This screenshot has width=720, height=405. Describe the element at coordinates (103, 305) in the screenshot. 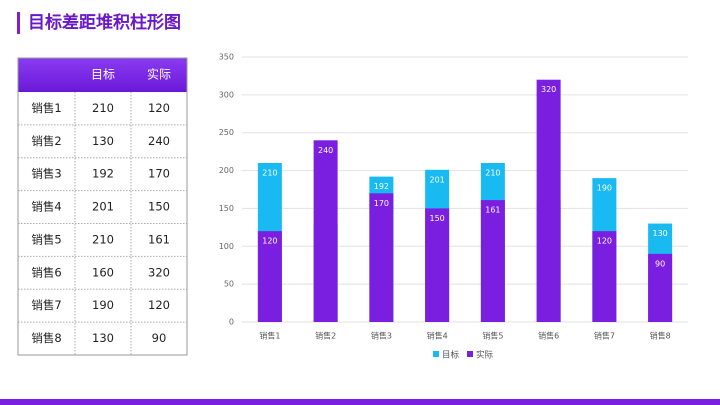

I see `table-cell: 190` at that location.